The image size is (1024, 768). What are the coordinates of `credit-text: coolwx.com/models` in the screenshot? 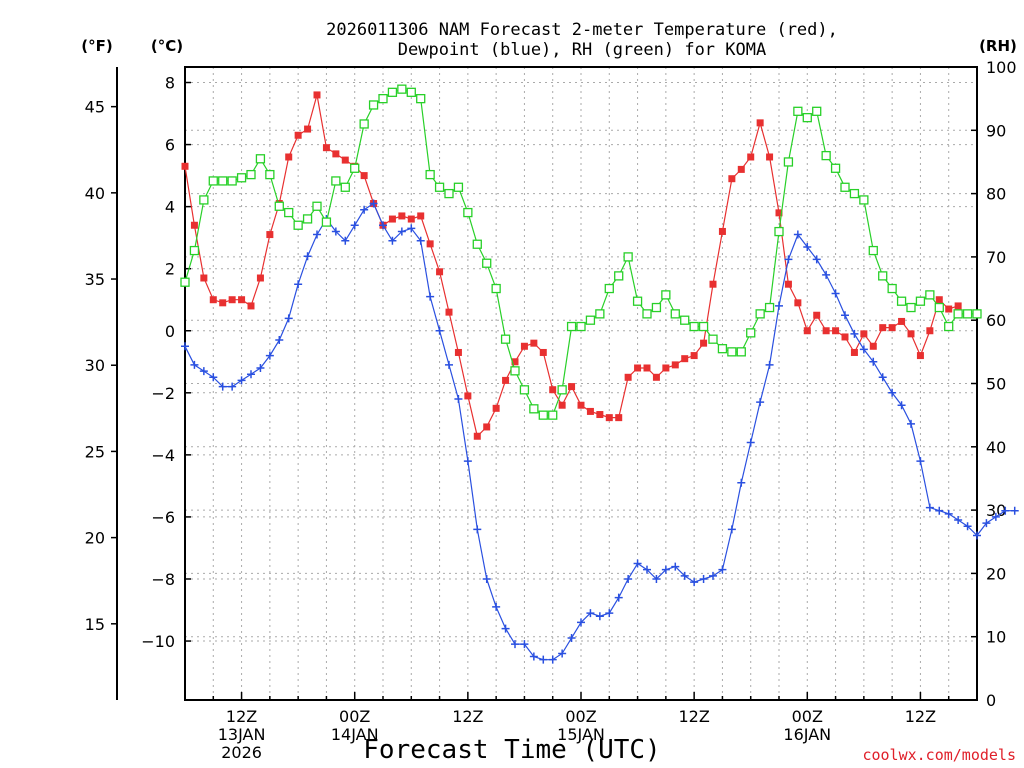 It's located at (939, 755).